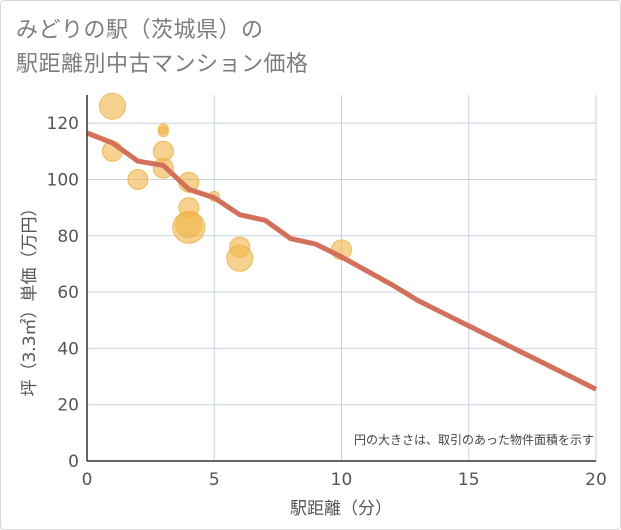 The image size is (621, 530). I want to click on y-tick-label-120: 120, so click(63, 124).